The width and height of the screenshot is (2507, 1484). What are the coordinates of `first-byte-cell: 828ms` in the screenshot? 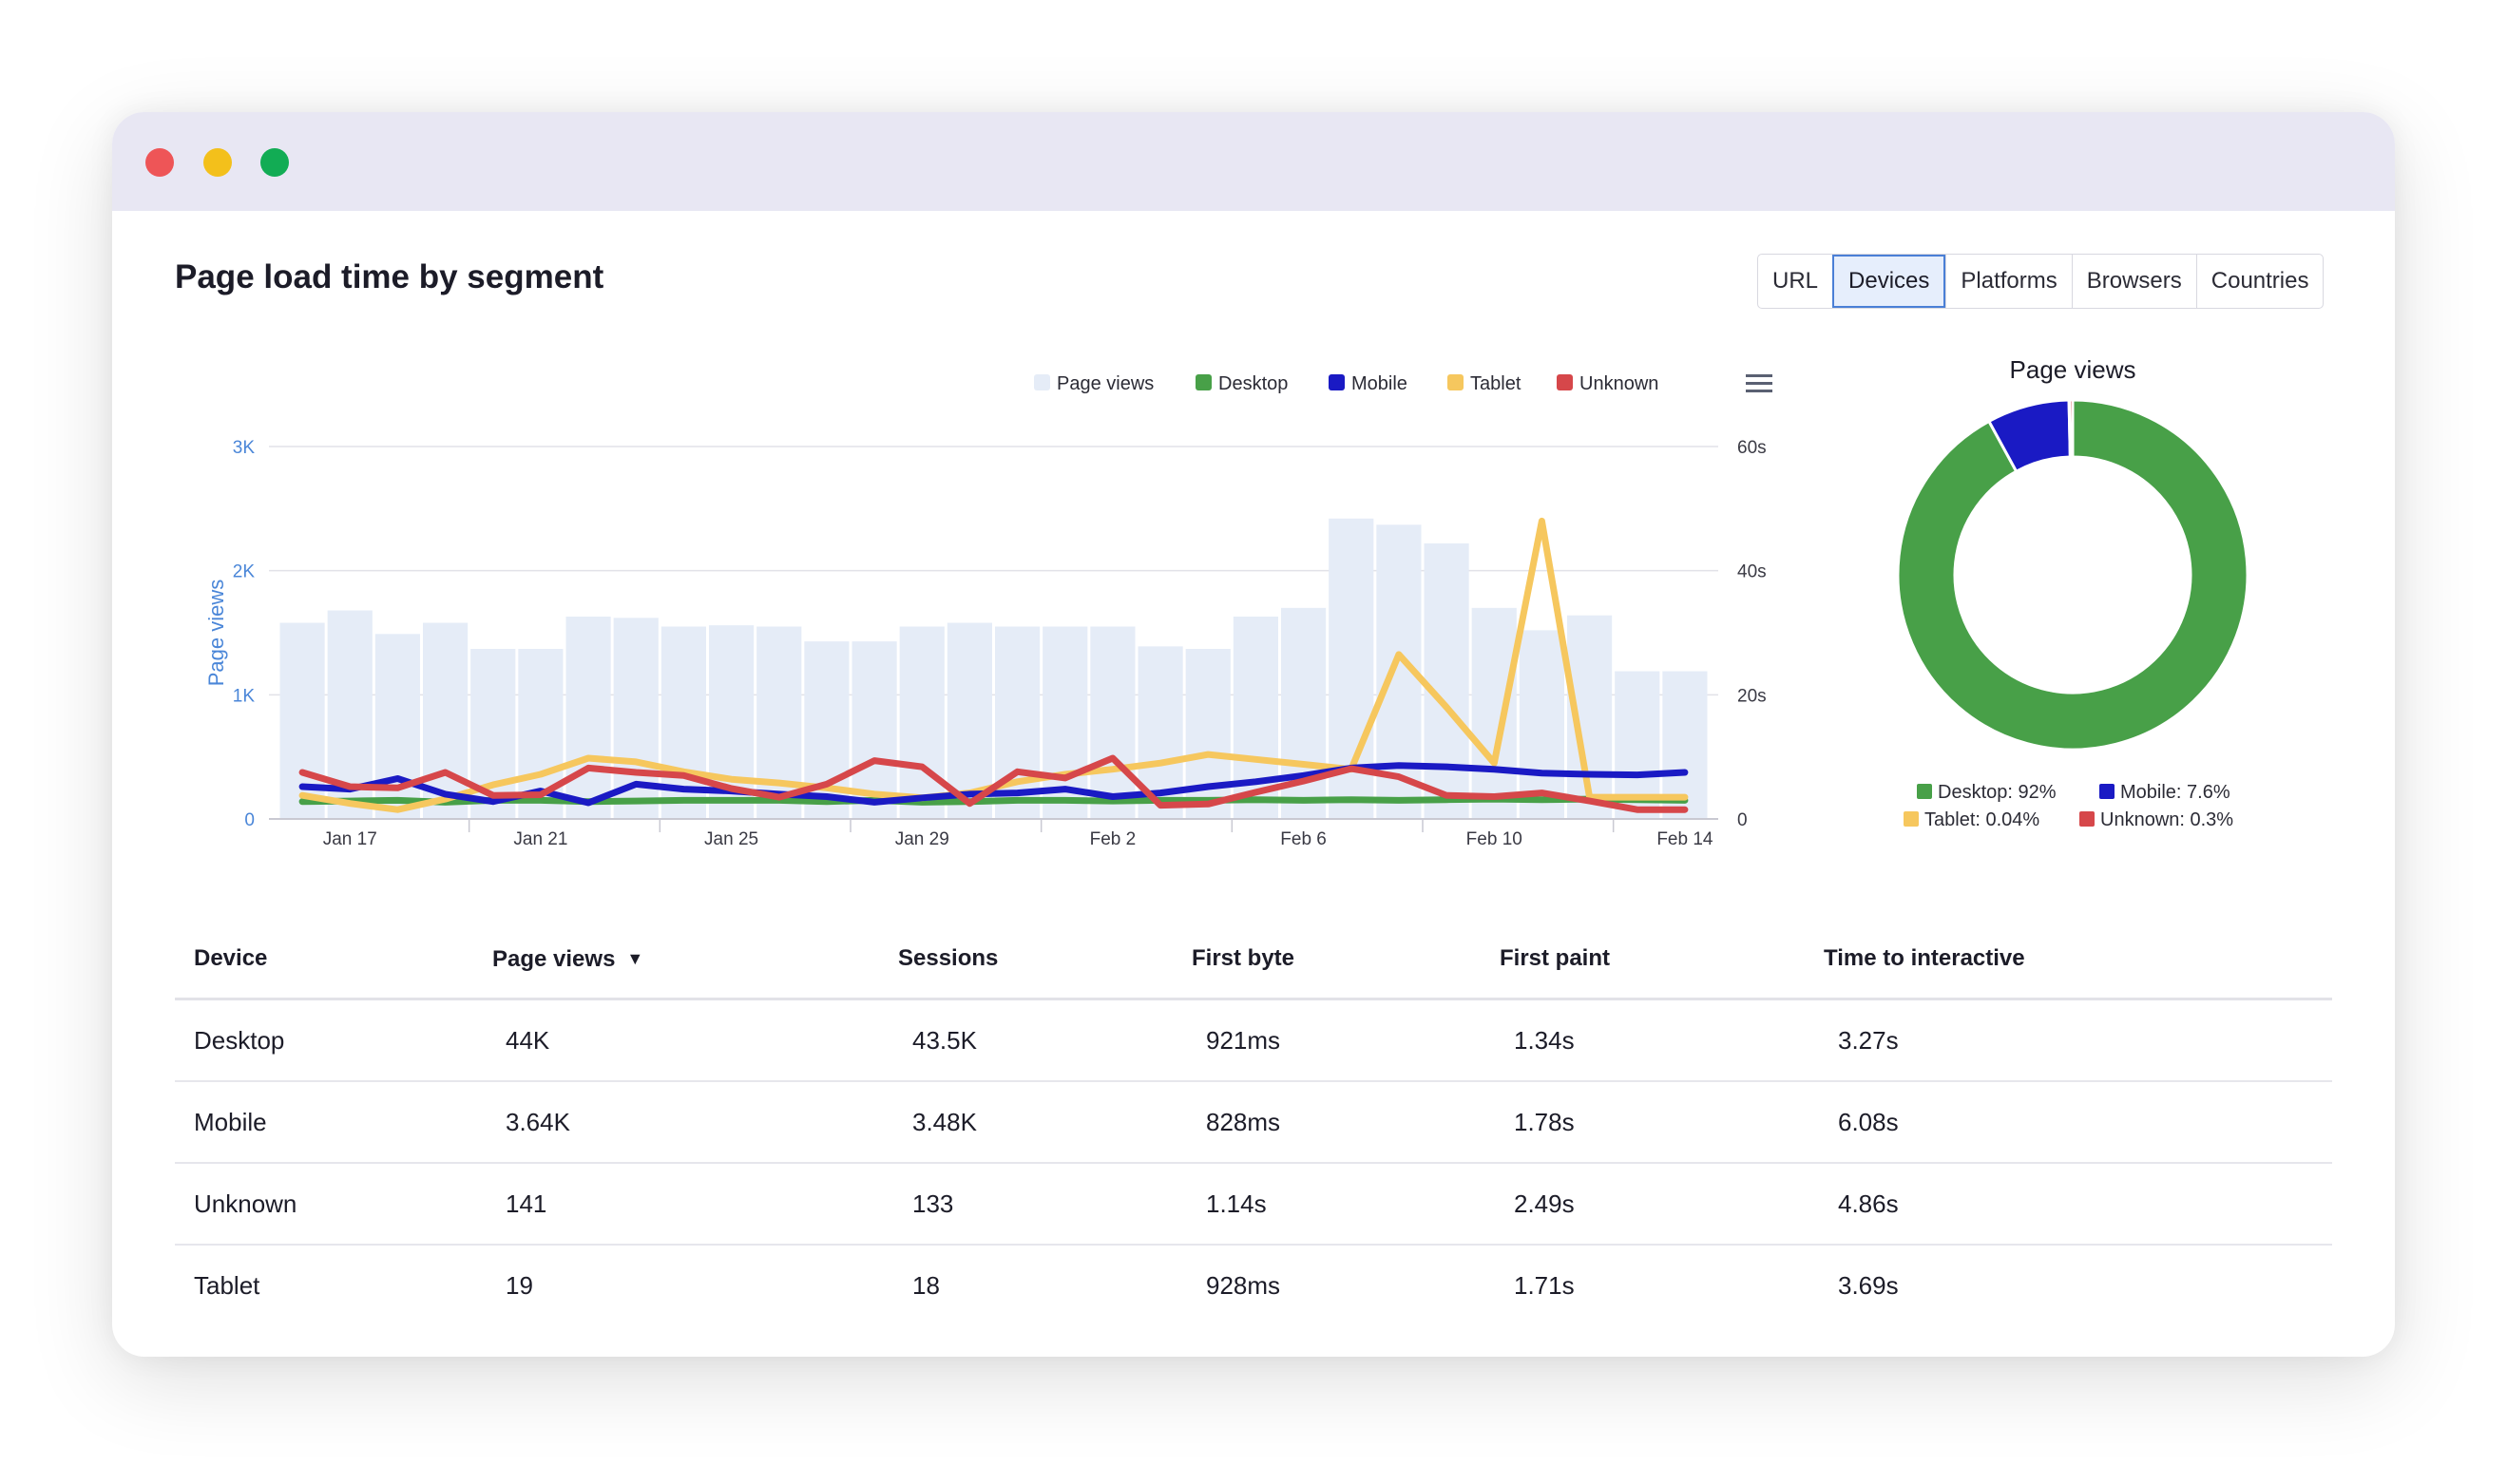 It's located at (1243, 1122).